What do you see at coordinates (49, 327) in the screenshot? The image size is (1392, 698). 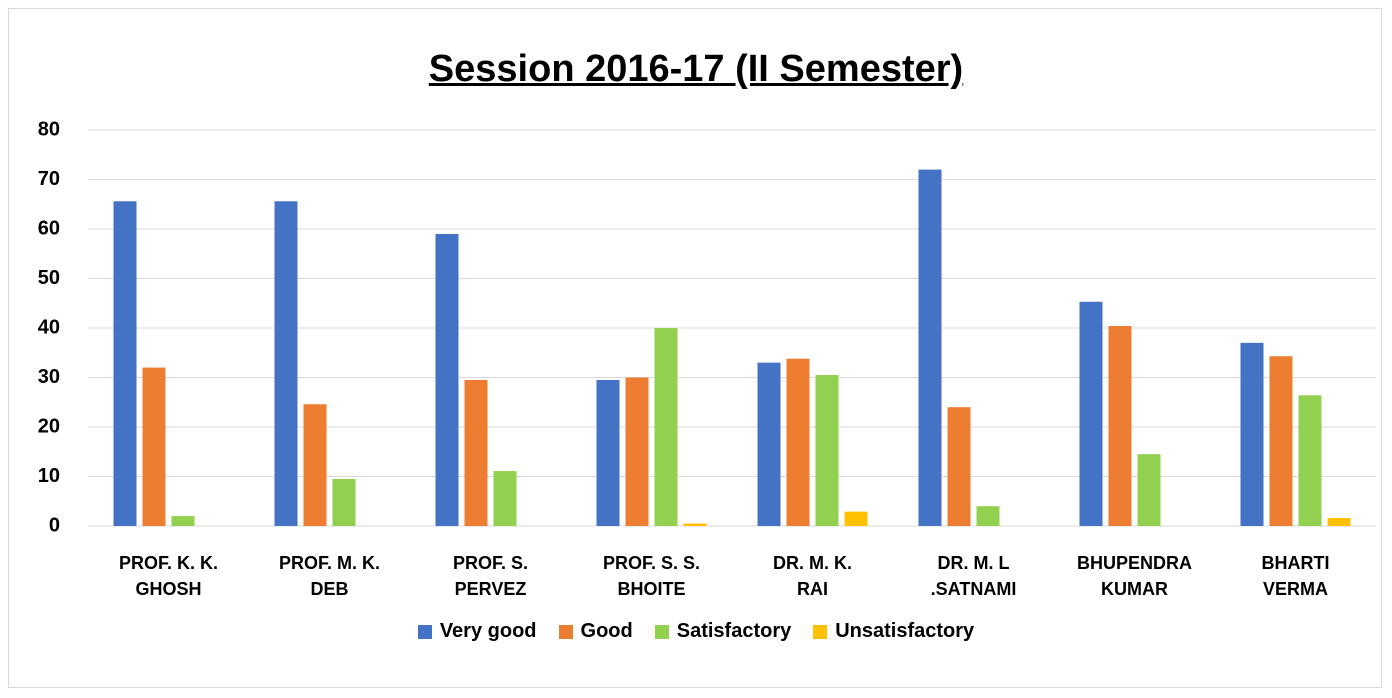 I see `y-tick-label: 40` at bounding box center [49, 327].